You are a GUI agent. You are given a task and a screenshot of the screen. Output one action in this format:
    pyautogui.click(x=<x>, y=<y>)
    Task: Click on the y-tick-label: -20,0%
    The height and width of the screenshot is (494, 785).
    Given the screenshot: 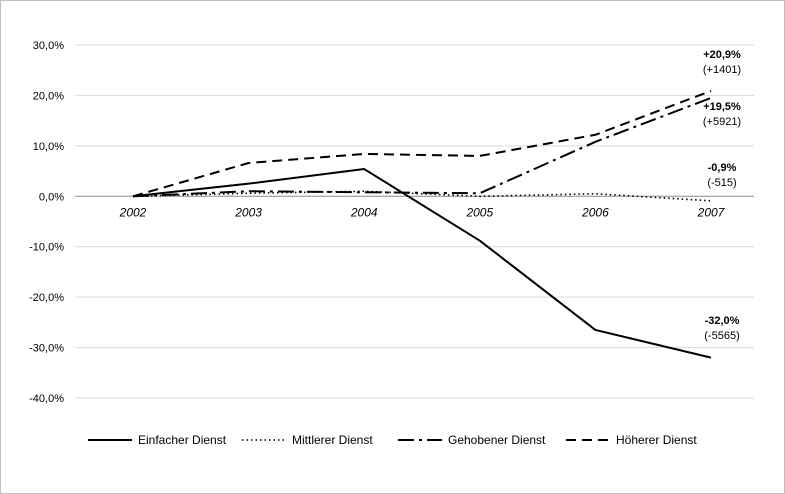 What is the action you would take?
    pyautogui.click(x=46, y=298)
    